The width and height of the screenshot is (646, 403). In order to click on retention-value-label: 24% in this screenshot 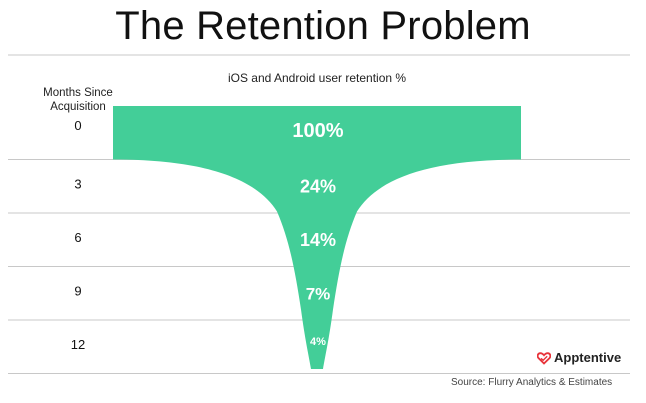, I will do `click(318, 186)`.